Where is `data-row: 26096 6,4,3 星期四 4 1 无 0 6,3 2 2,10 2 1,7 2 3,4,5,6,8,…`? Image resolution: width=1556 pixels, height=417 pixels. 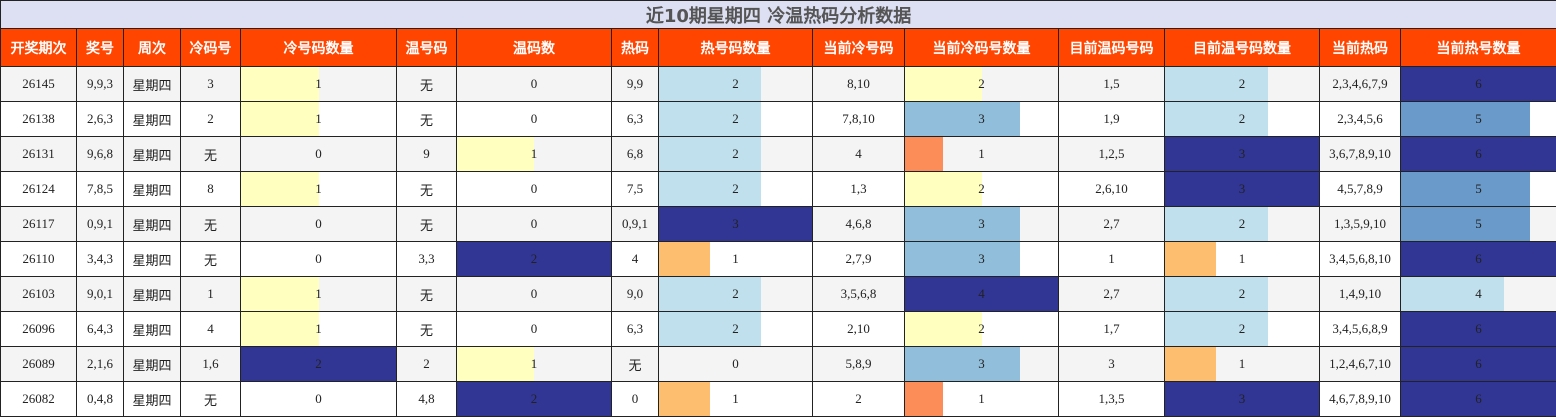 data-row: 26096 6,4,3 星期四 4 1 无 0 6,3 2 2,10 2 1,7 2 3,4,5,6,8,… is located at coordinates (778, 329).